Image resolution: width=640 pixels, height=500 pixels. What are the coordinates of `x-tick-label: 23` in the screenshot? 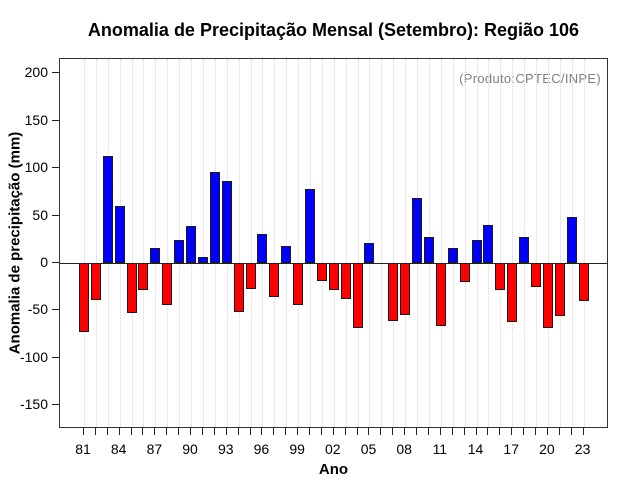 It's located at (582, 449).